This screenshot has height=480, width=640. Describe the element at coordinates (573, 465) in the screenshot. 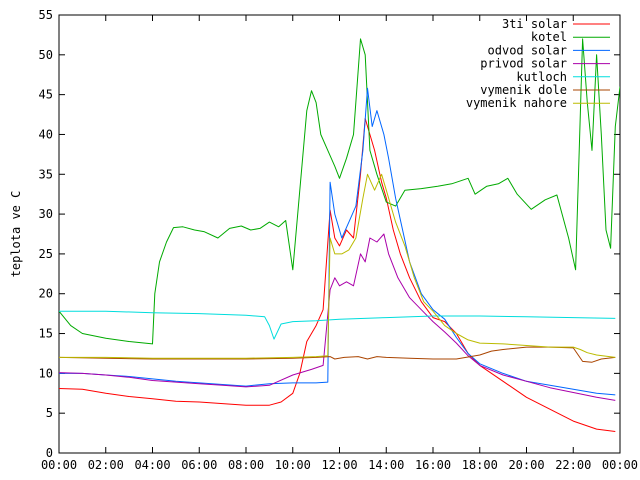

I see `x-tick-label: 22:00` at that location.